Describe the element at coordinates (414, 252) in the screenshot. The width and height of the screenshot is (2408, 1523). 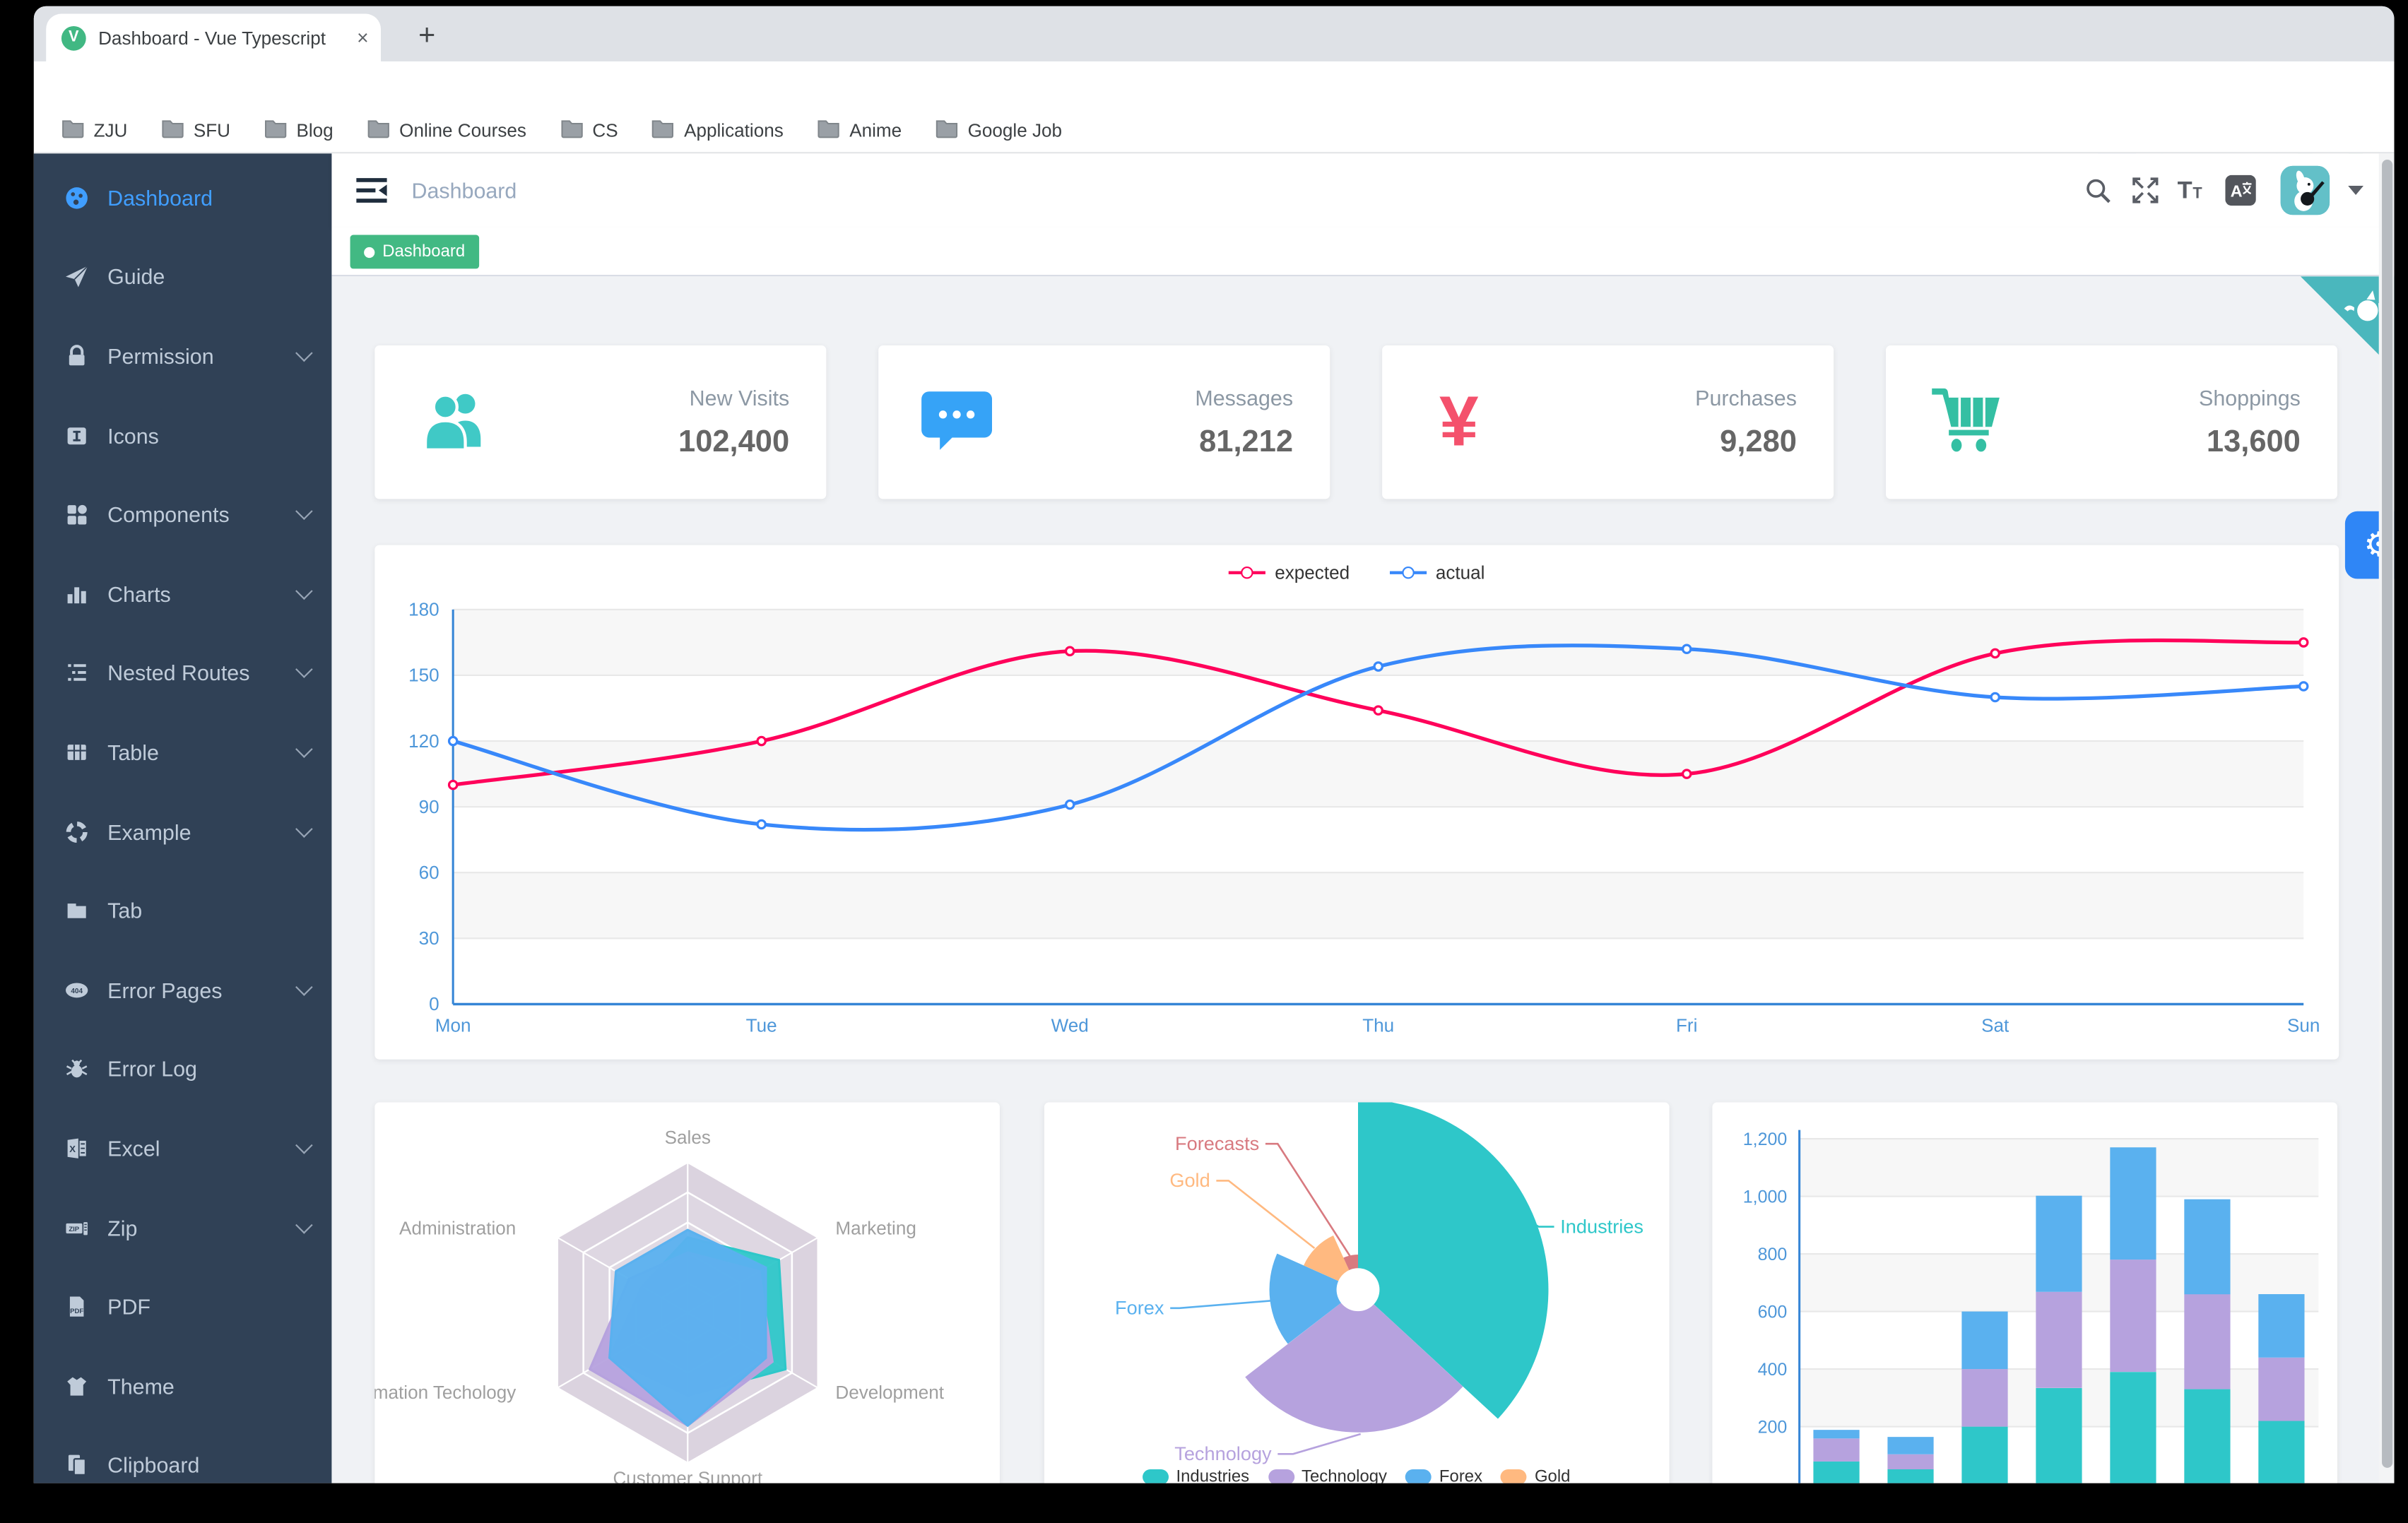
I see `tag-dashboard: Dashboard` at that location.